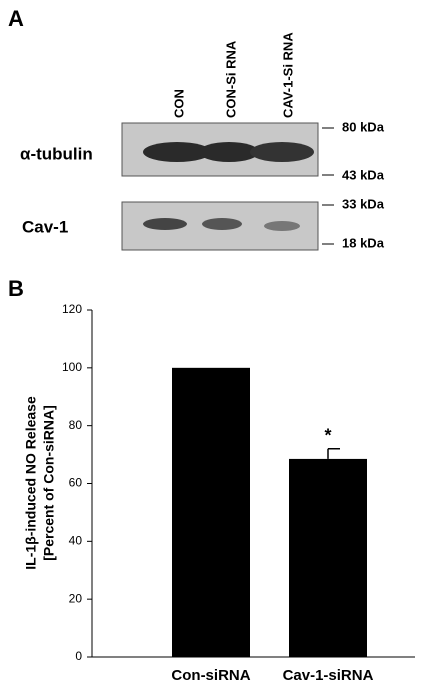 Image resolution: width=426 pixels, height=686 pixels. Describe the element at coordinates (327, 436) in the screenshot. I see `significance-marker: *` at that location.